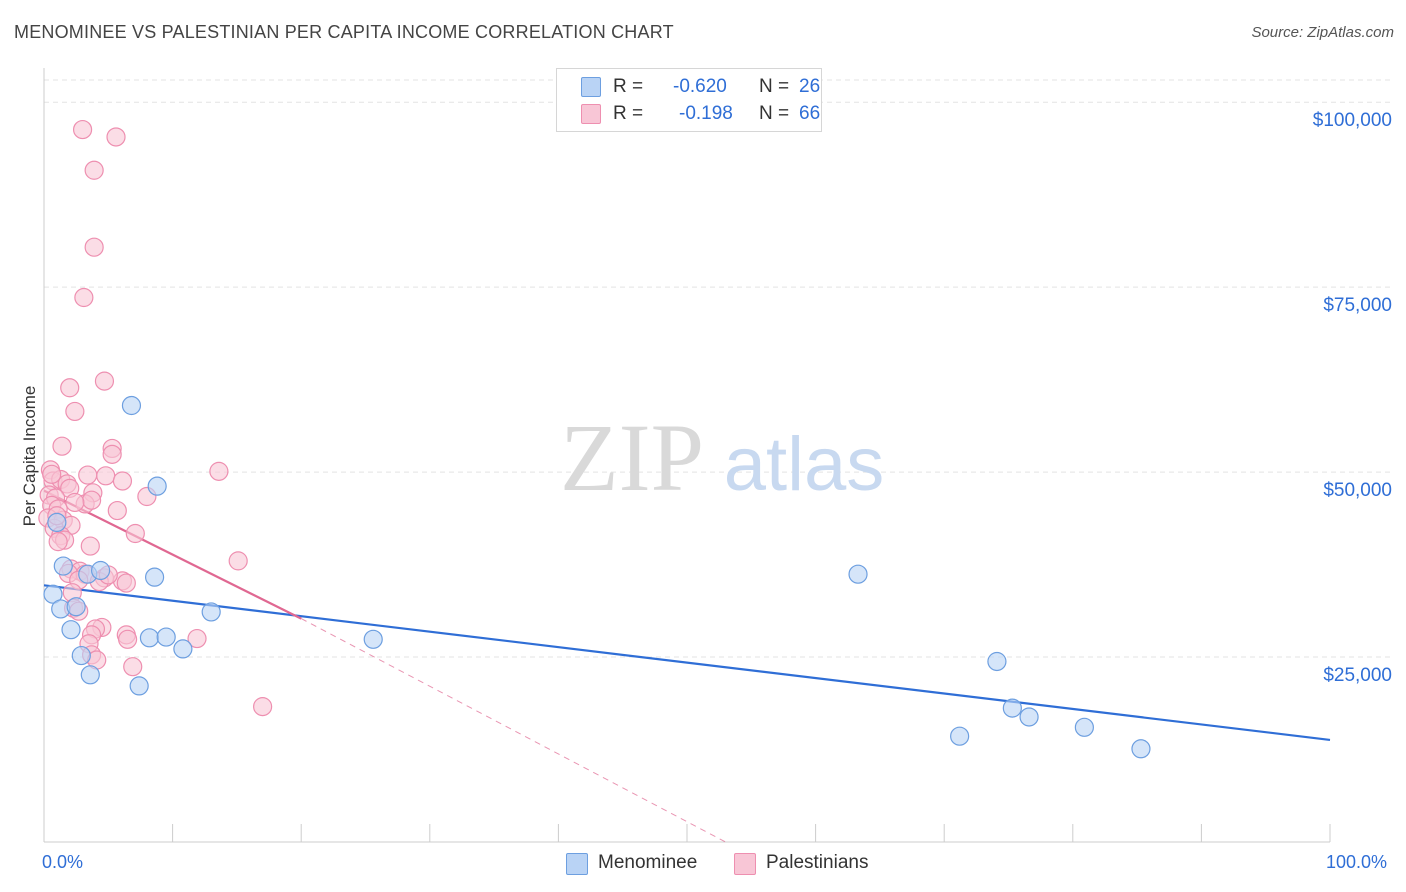 This screenshot has width=1406, height=892. Describe the element at coordinates (706, 113) in the screenshot. I see `r-value: -0.198` at that location.